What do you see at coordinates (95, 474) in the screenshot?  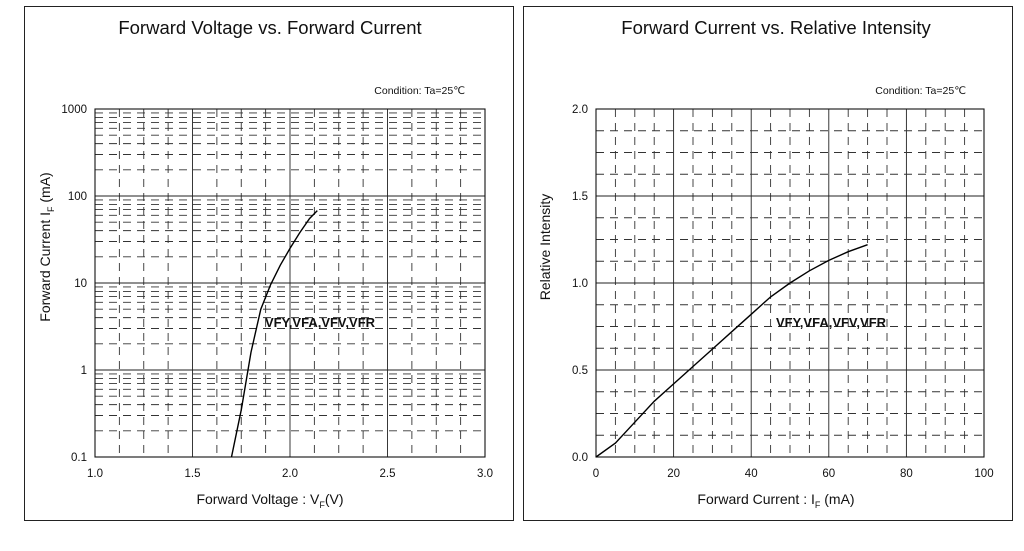 I see `x-tick-label: 1.0` at bounding box center [95, 474].